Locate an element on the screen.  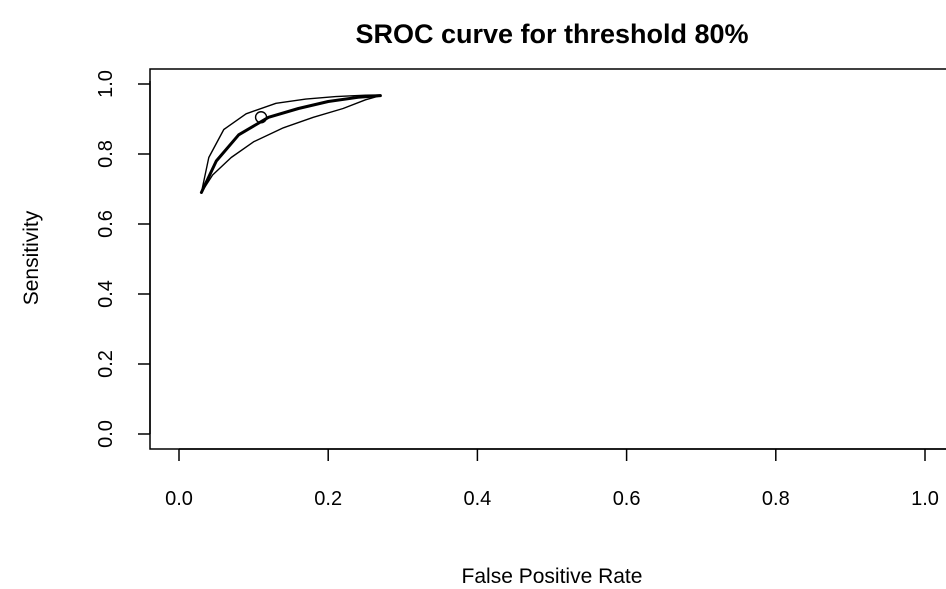
y-tick-label-3: 0.6 is located at coordinates (106, 224).